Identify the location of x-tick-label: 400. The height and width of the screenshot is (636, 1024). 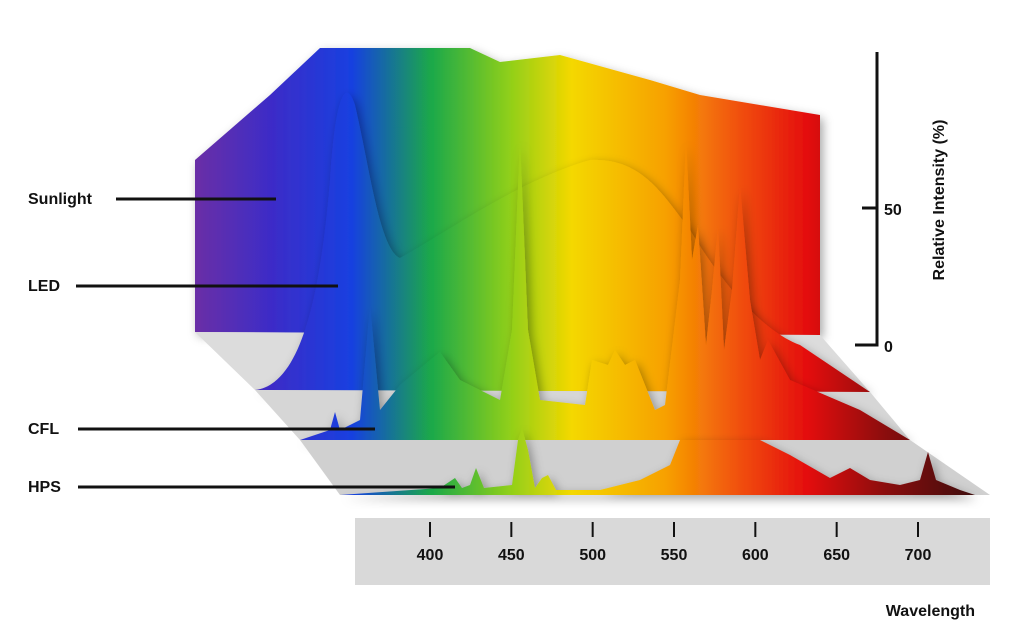
(430, 555).